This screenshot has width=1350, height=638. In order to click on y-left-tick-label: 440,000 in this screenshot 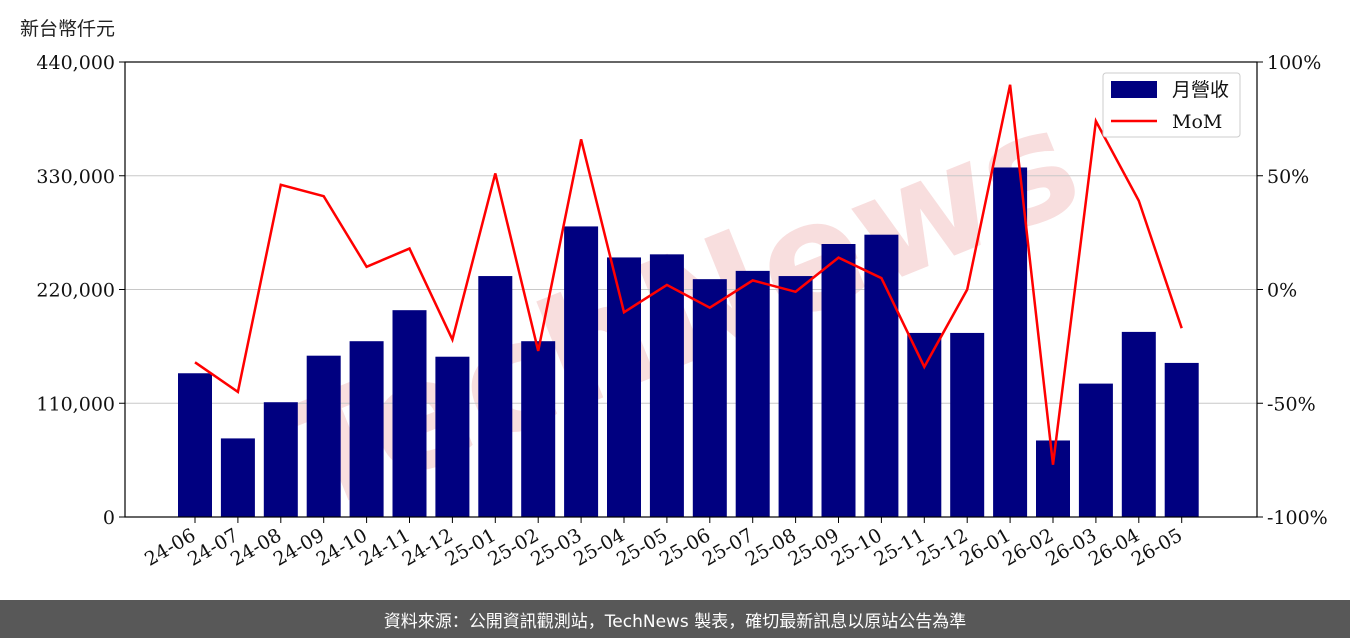, I will do `click(75, 63)`.